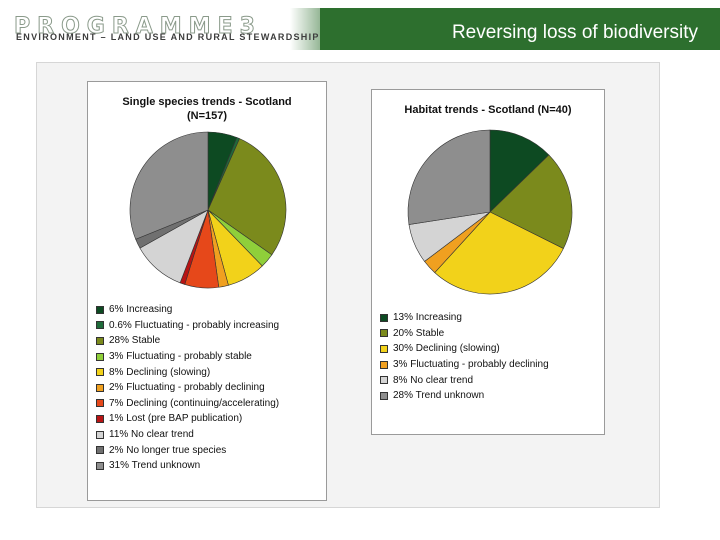  What do you see at coordinates (141, 310) in the screenshot?
I see `legend-label: 6% Increasing` at bounding box center [141, 310].